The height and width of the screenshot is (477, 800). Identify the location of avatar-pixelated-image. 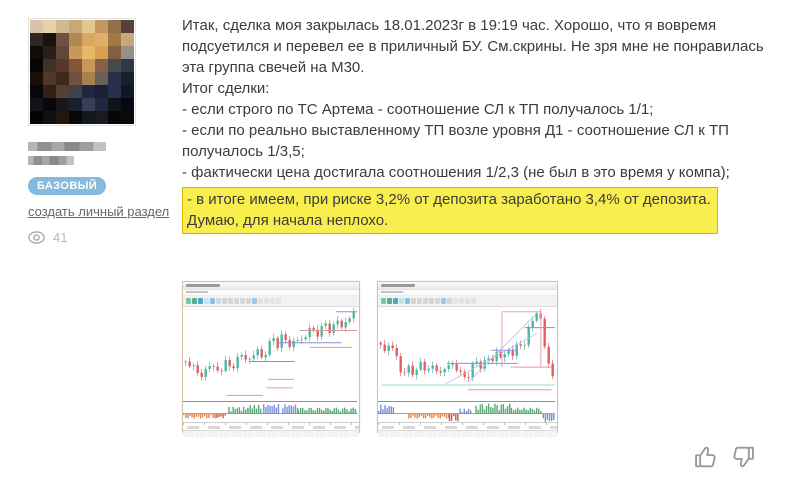
(82, 72).